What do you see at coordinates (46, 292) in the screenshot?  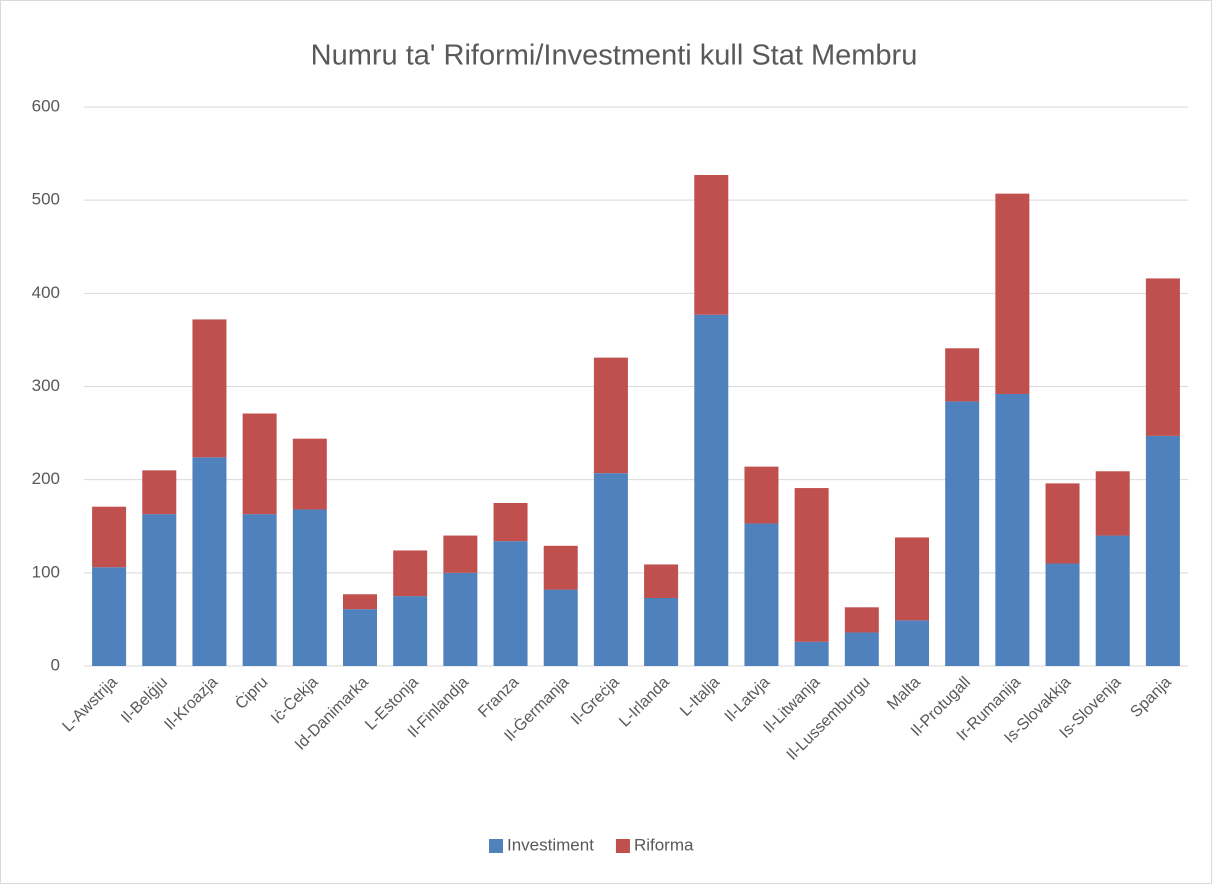 I see `y-tick-label: 400` at bounding box center [46, 292].